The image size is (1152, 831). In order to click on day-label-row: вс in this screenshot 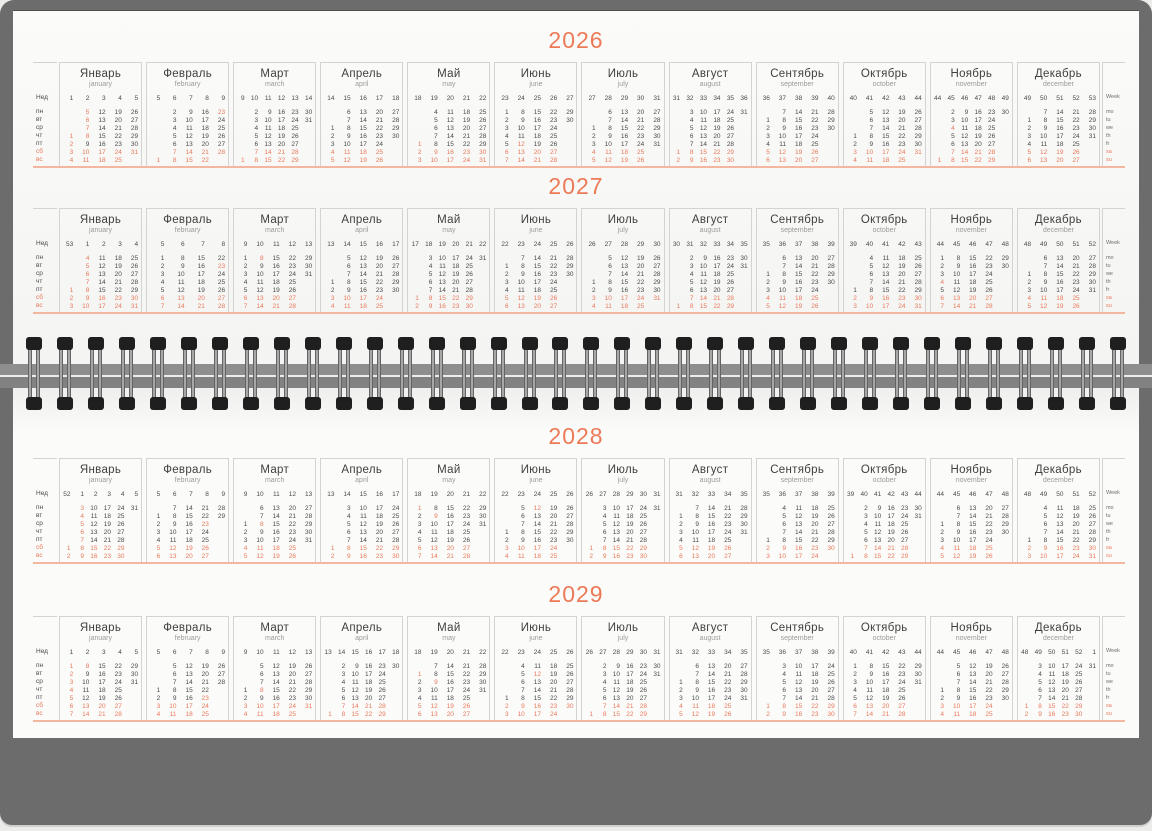, I will do `click(45, 306)`.